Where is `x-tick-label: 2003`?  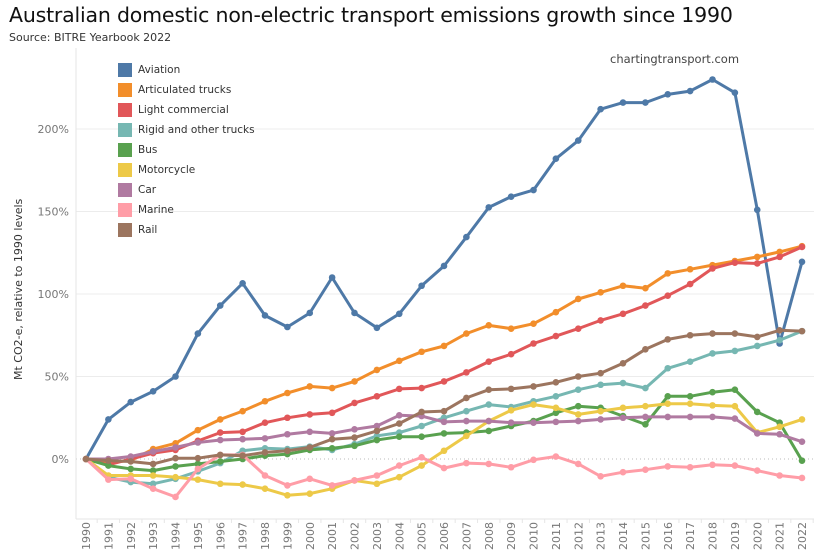
x-tick-label: 2003 is located at coordinates (377, 536).